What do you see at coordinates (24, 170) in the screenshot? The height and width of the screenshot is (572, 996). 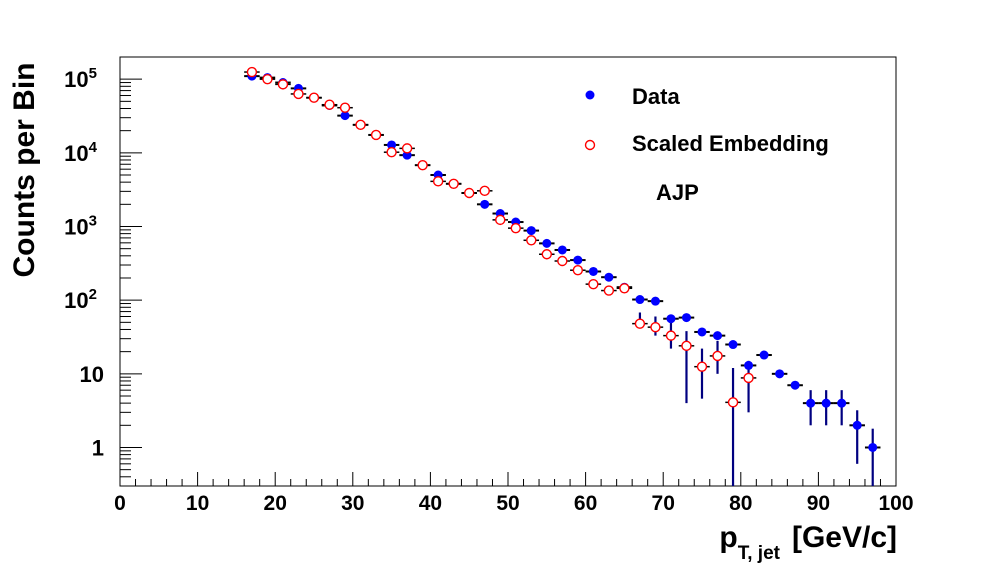 I see `y-axis-title: Counts per Bin` at bounding box center [24, 170].